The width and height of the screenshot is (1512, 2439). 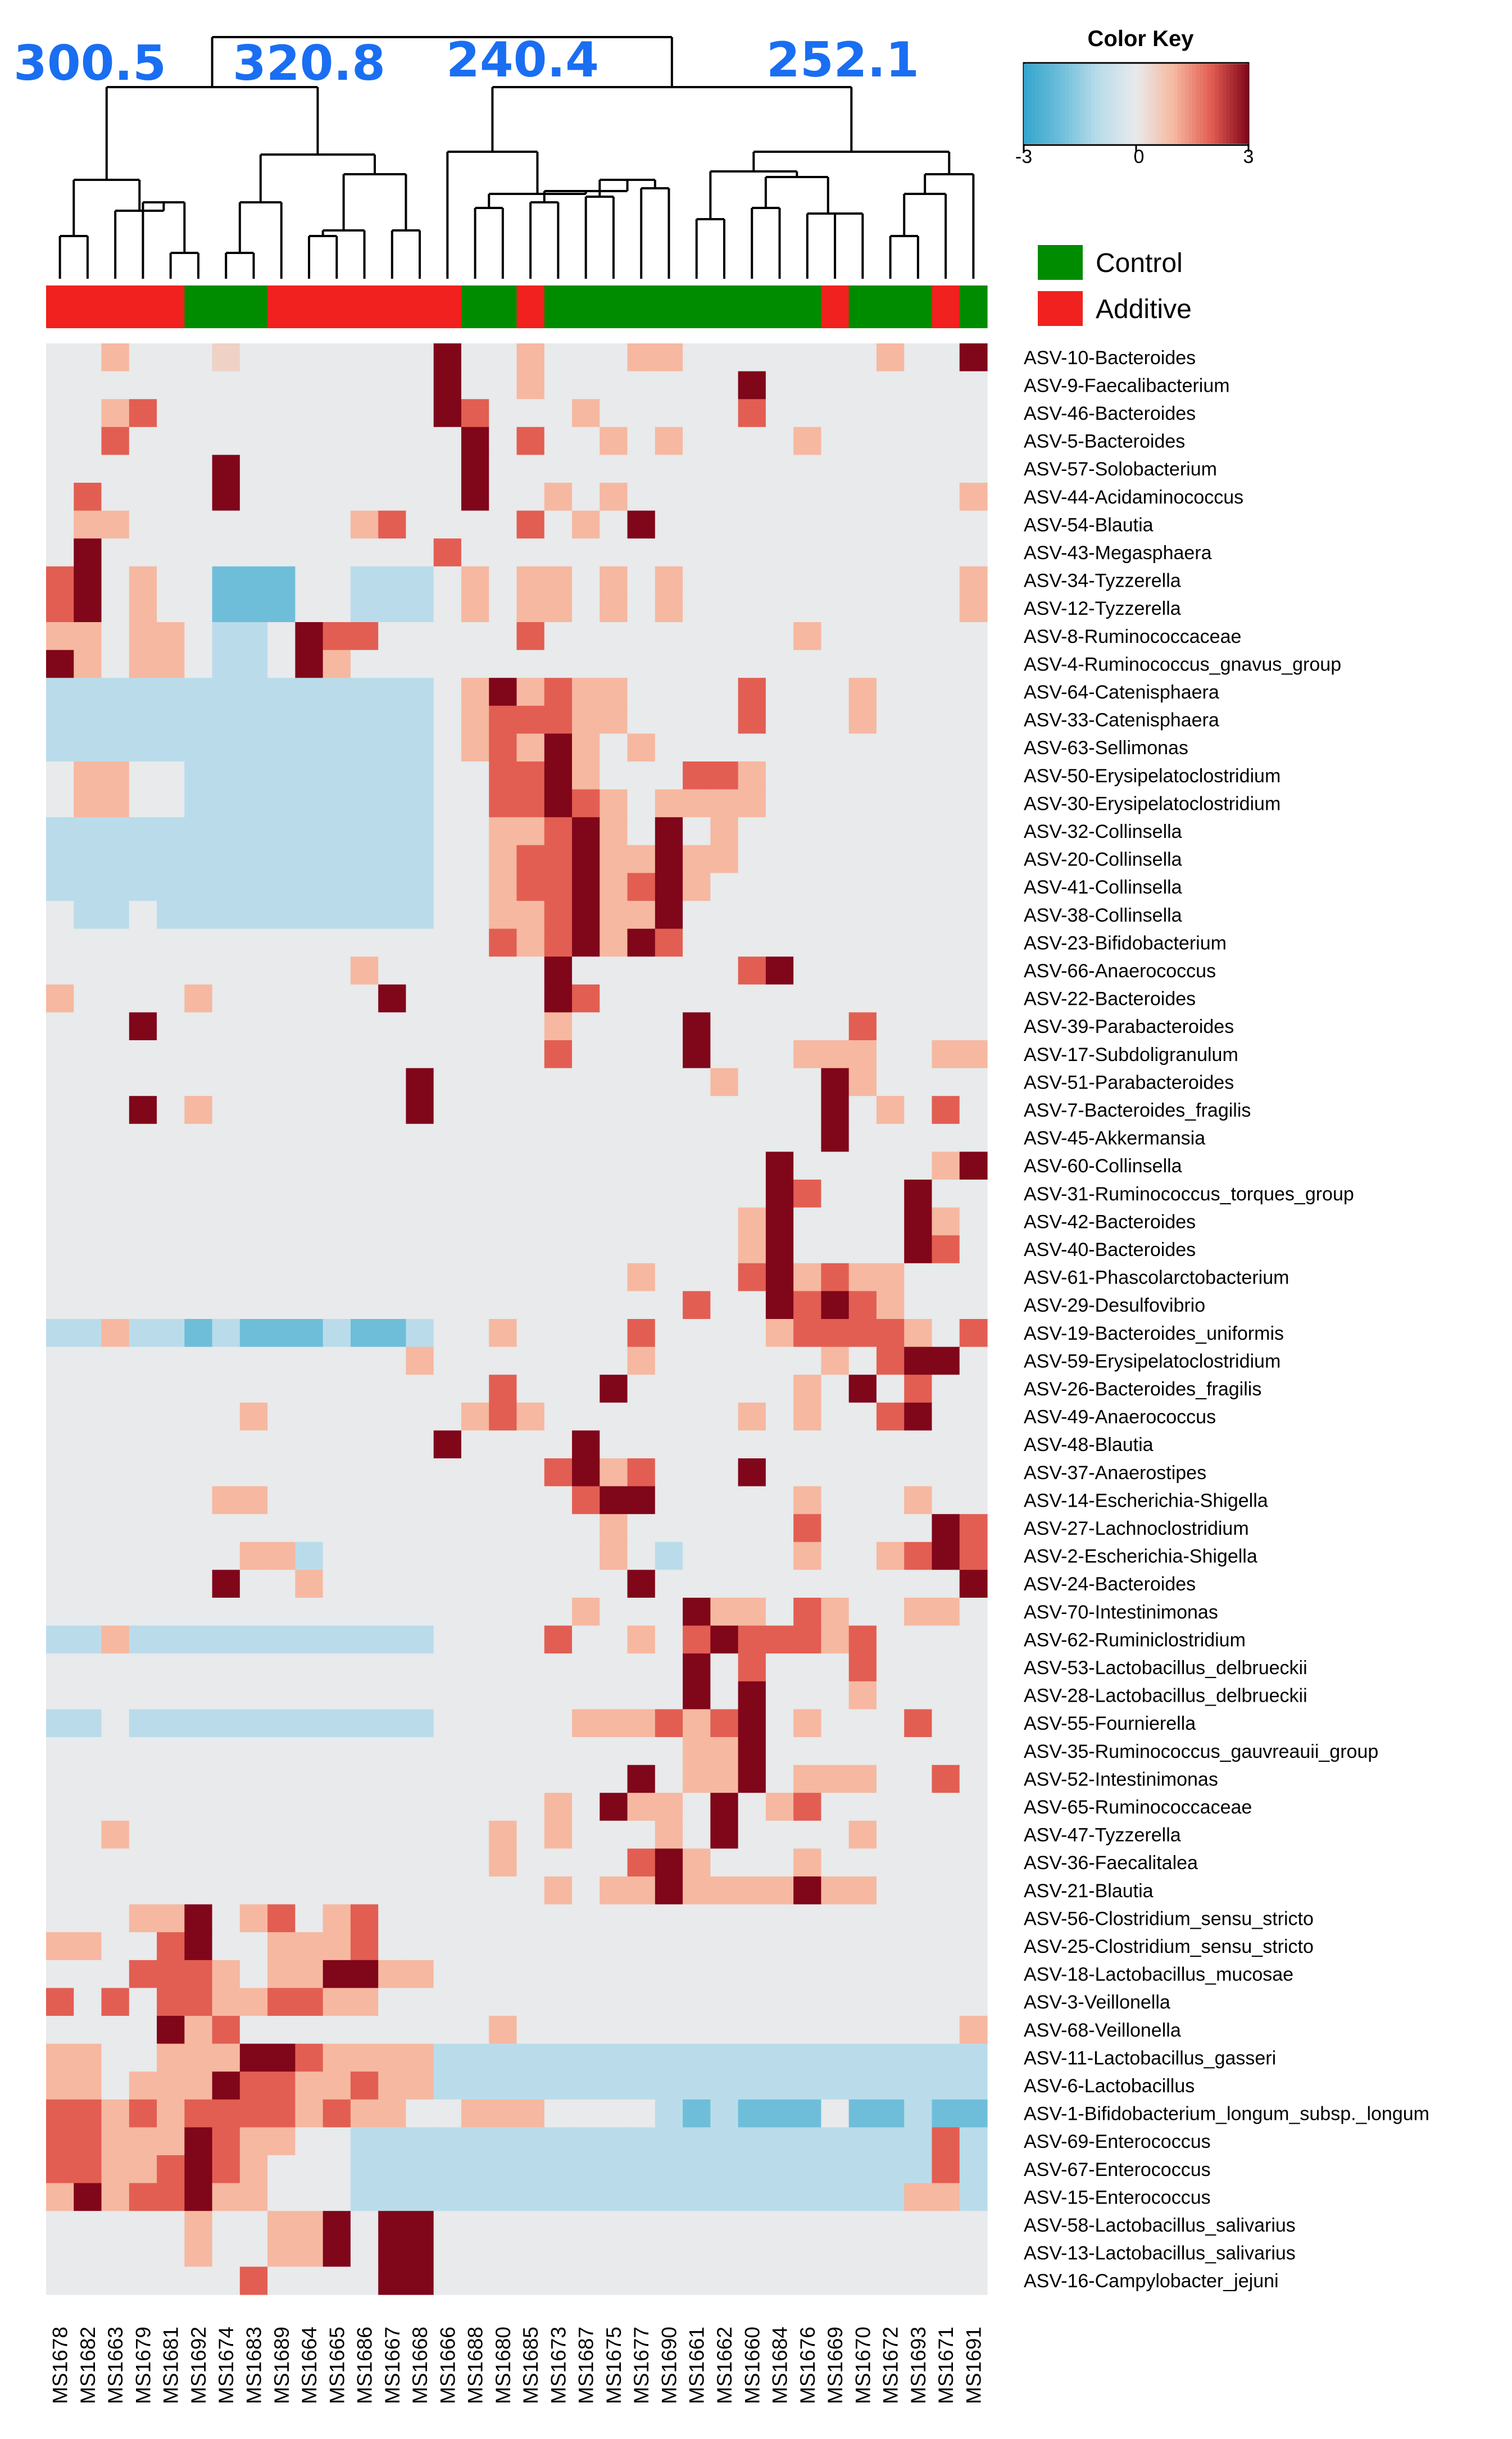 What do you see at coordinates (1117, 2169) in the screenshot?
I see `row-label: ASV-67-Enterococcus` at bounding box center [1117, 2169].